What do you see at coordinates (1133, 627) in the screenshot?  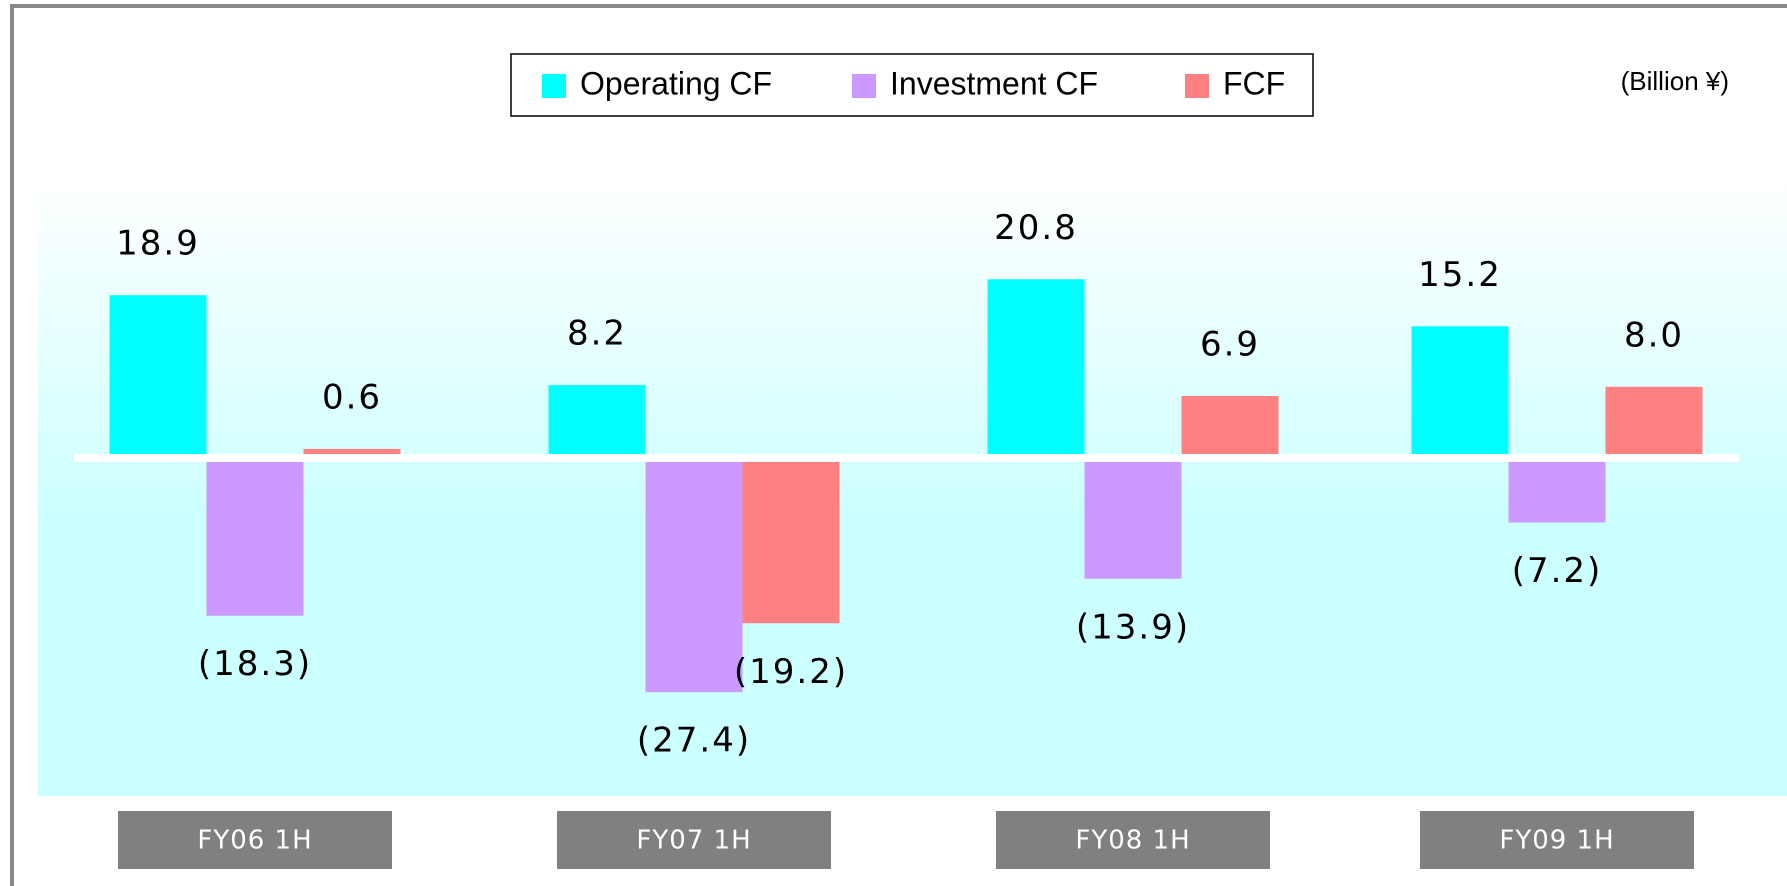 I see `value-label: (13.9)` at bounding box center [1133, 627].